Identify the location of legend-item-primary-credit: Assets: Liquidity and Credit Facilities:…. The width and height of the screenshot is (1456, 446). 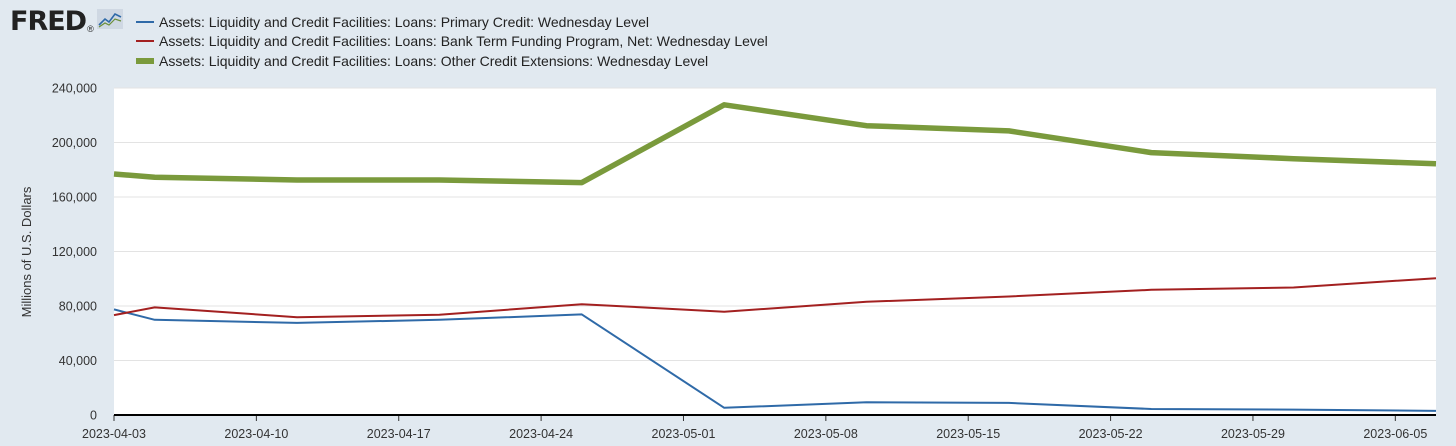
(452, 22).